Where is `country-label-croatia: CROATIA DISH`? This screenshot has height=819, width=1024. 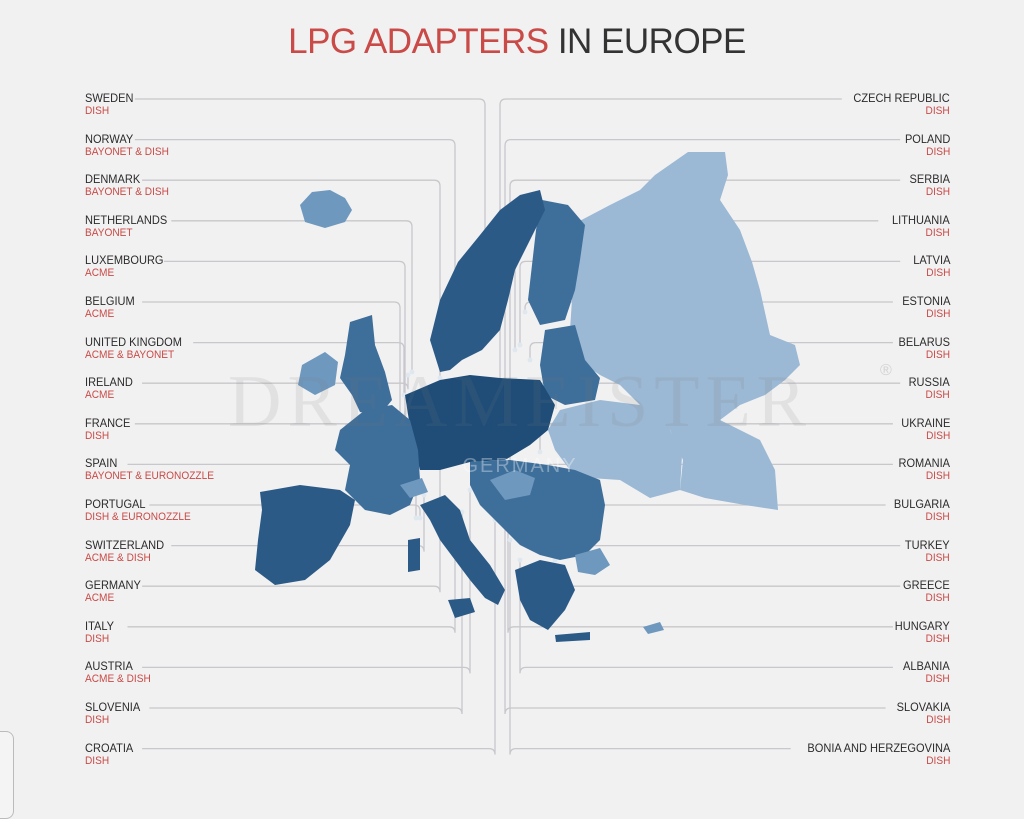
country-label-croatia: CROATIA DISH is located at coordinates (109, 754).